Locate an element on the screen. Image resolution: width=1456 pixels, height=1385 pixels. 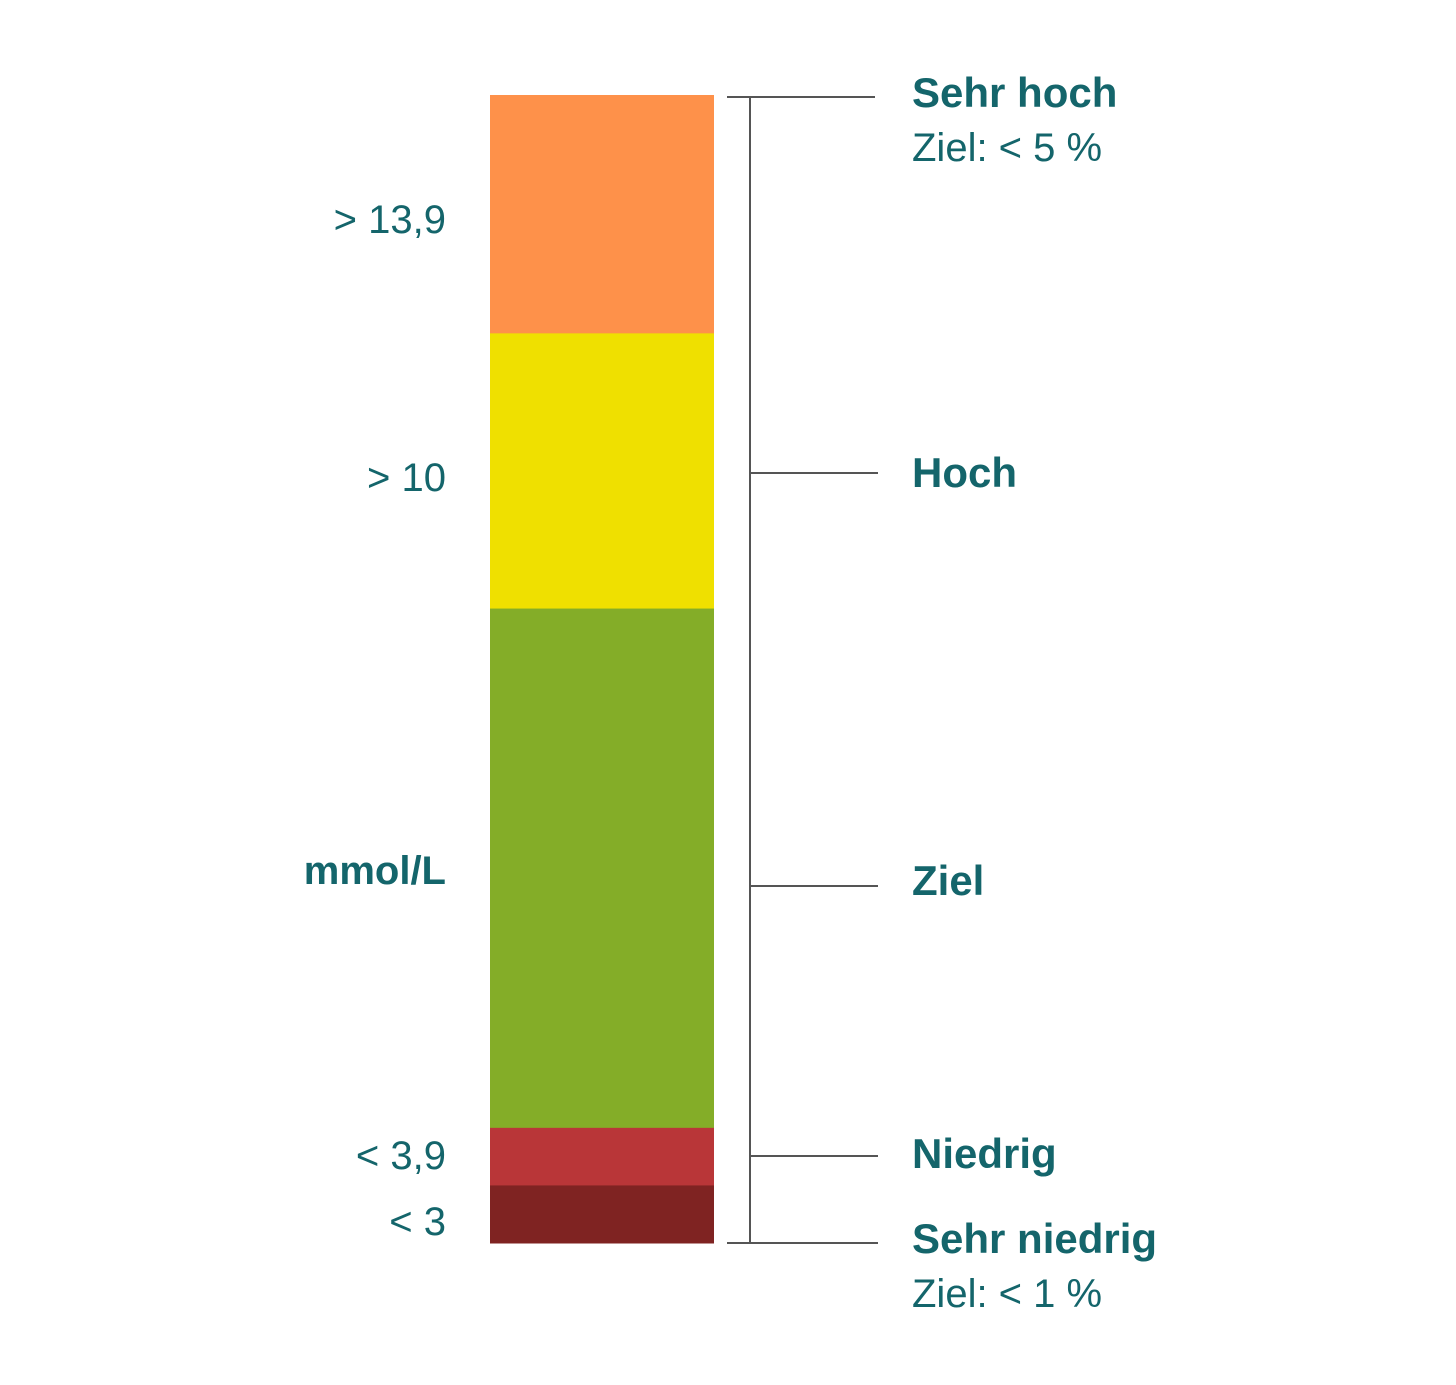
range-label-ziel: Ziel is located at coordinates (948, 881).